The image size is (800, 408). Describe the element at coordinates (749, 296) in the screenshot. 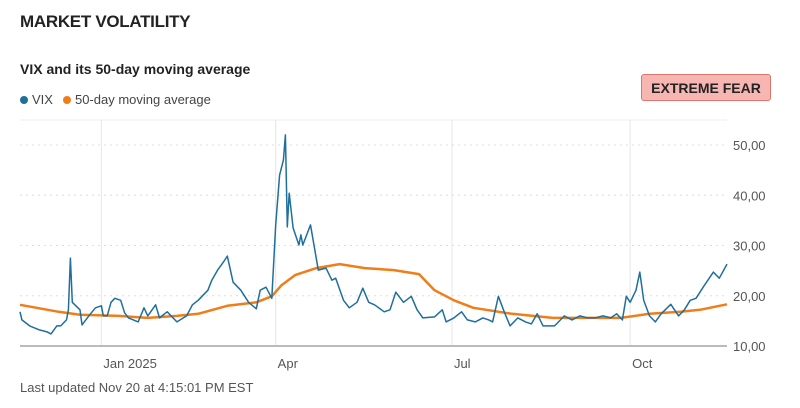

I see `y-tick-label: 20,00` at that location.